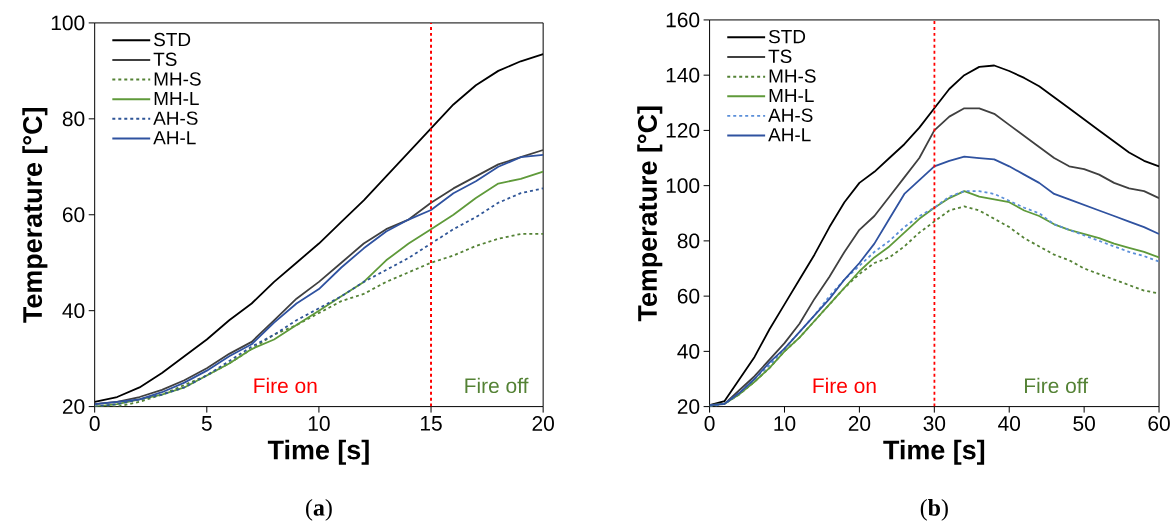  What do you see at coordinates (683, 130) in the screenshot?
I see `y-tick-label: 120` at bounding box center [683, 130].